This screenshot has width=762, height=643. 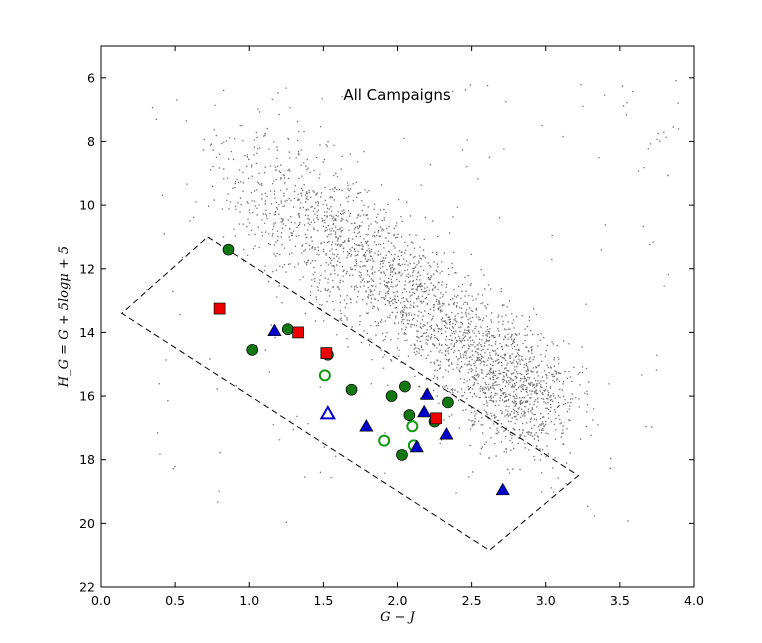 I want to click on x-tick-label: 3.0, so click(x=546, y=600).